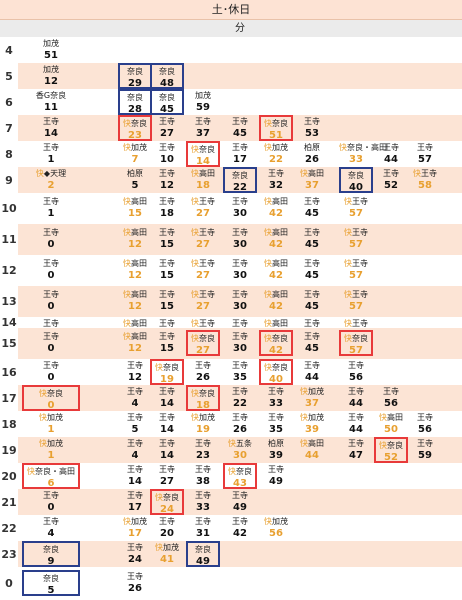  Describe the element at coordinates (312, 424) in the screenshot. I see `departure-cell: 快加茂 39` at that location.